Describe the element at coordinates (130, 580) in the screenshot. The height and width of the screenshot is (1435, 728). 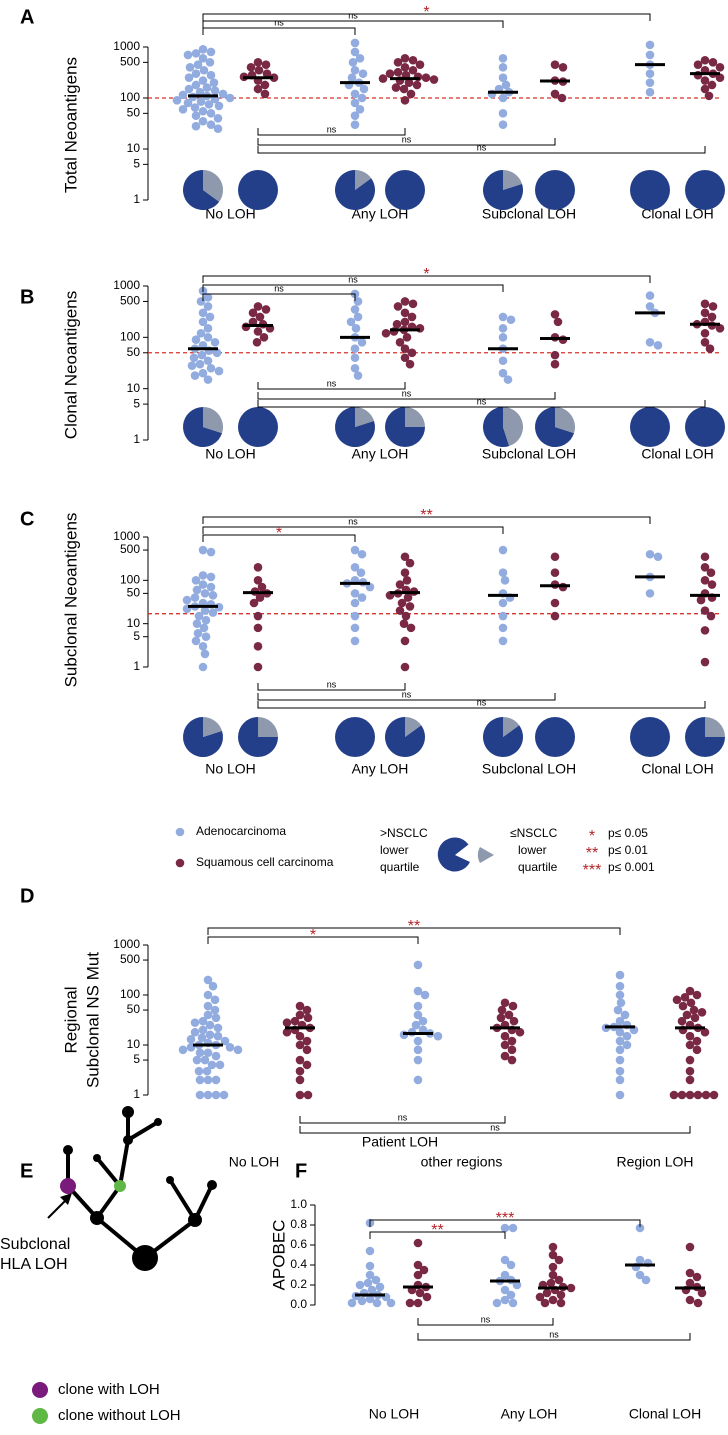
I see `y-tick-label: 100` at that location.